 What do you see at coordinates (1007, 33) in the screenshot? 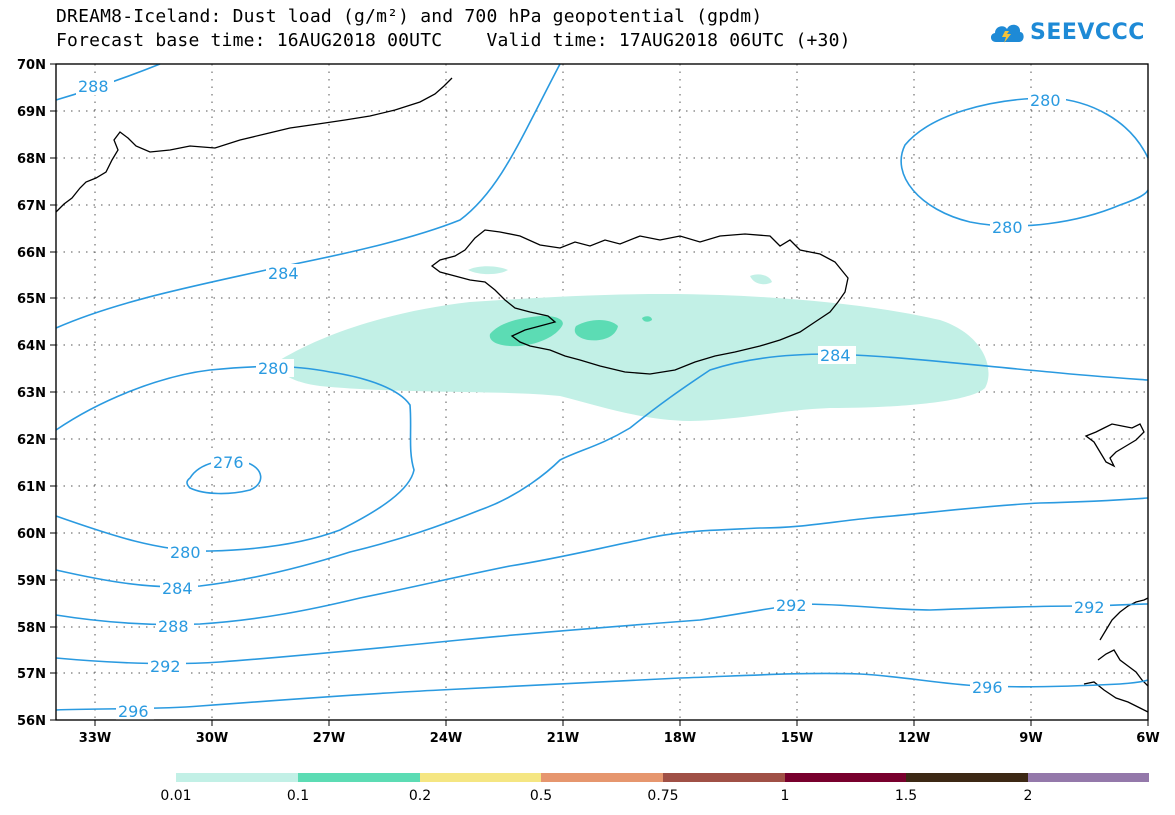
I see `cloud-icon` at bounding box center [1007, 33].